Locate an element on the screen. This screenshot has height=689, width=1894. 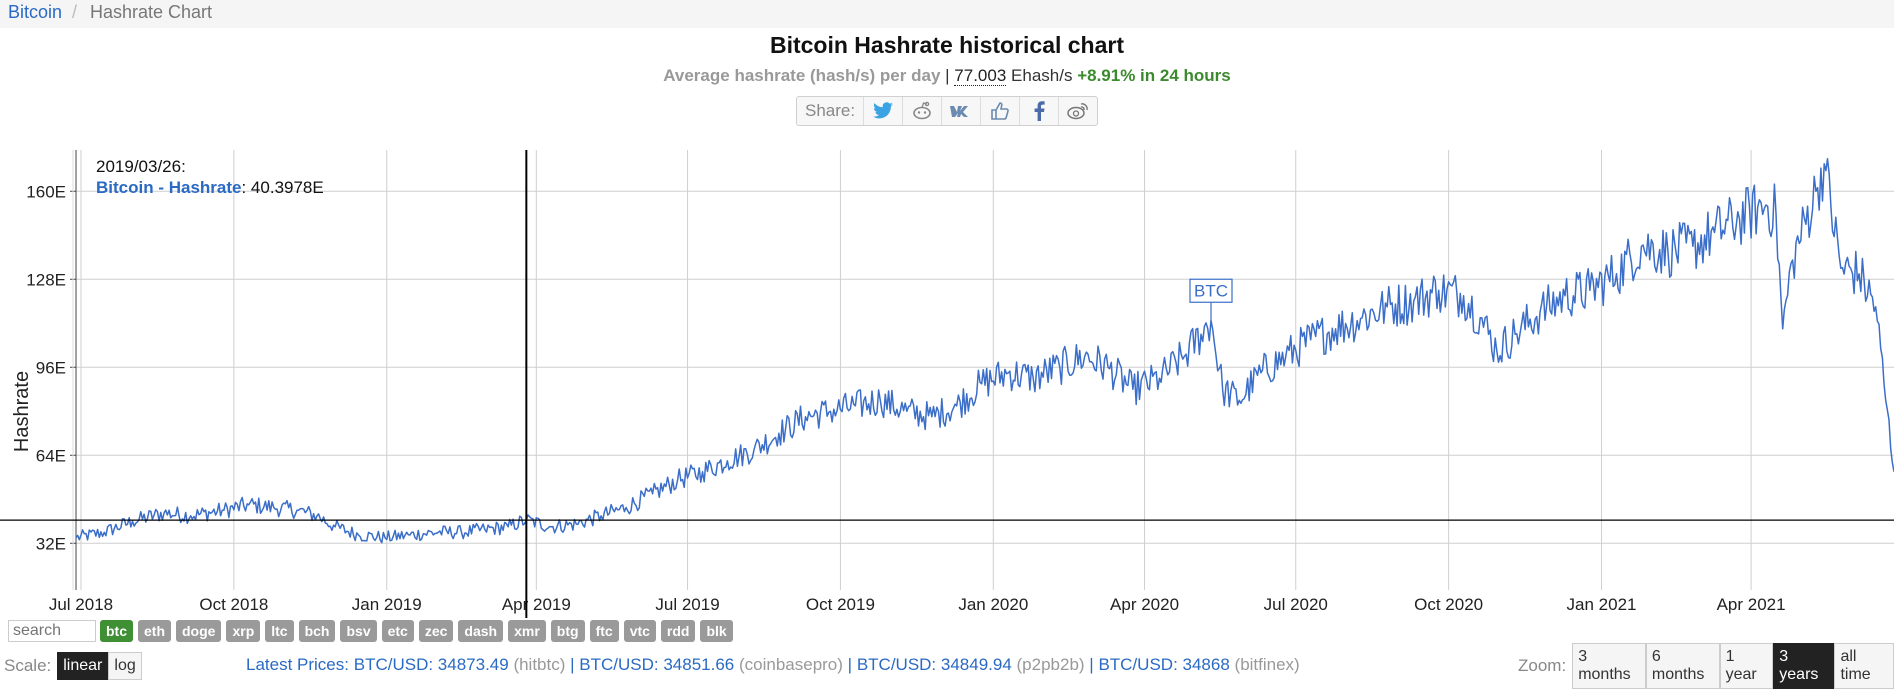
price-pair: BTC/USD: 34873.49 is located at coordinates (431, 664).